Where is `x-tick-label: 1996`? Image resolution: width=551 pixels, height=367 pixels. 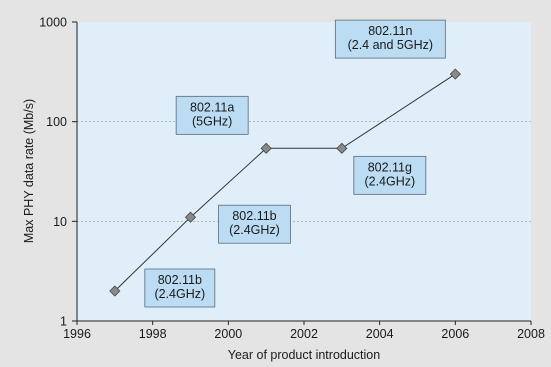
x-tick-label: 1996 is located at coordinates (77, 334).